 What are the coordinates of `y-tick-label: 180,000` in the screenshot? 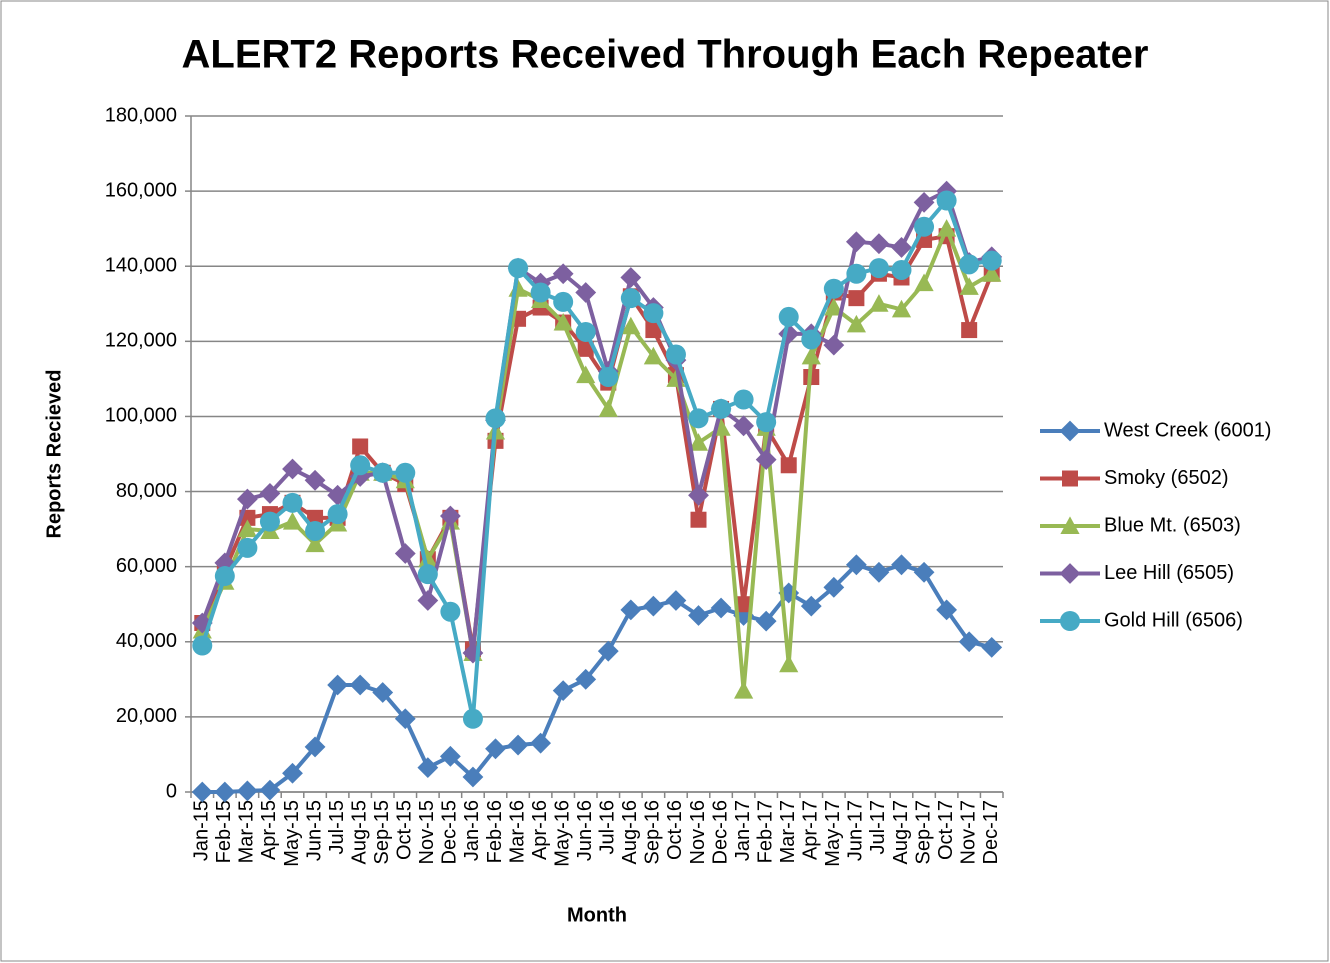 It's located at (141, 115).